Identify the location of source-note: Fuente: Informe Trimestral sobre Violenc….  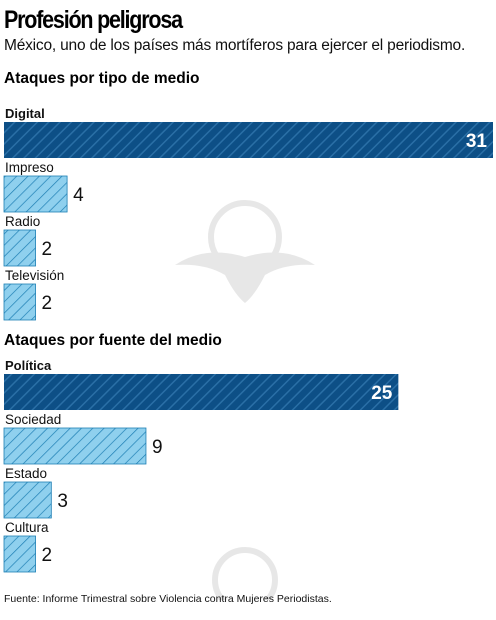
(168, 599).